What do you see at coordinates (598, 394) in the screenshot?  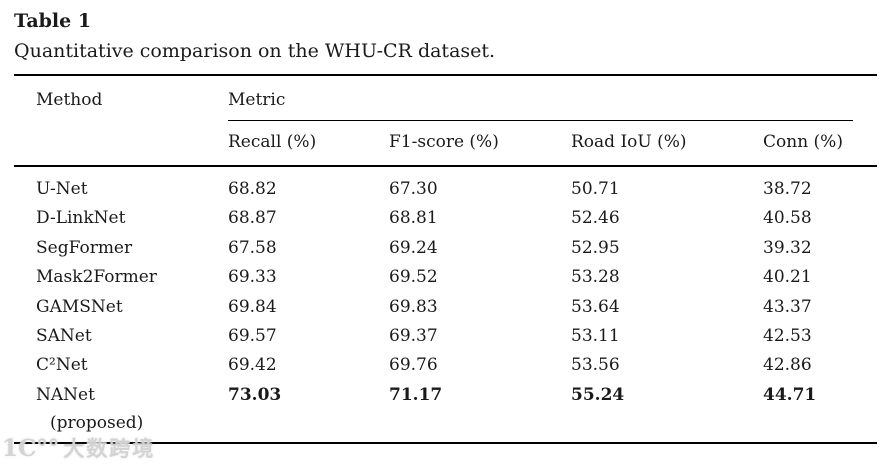 I see `cell-road-iou: 55.24` at bounding box center [598, 394].